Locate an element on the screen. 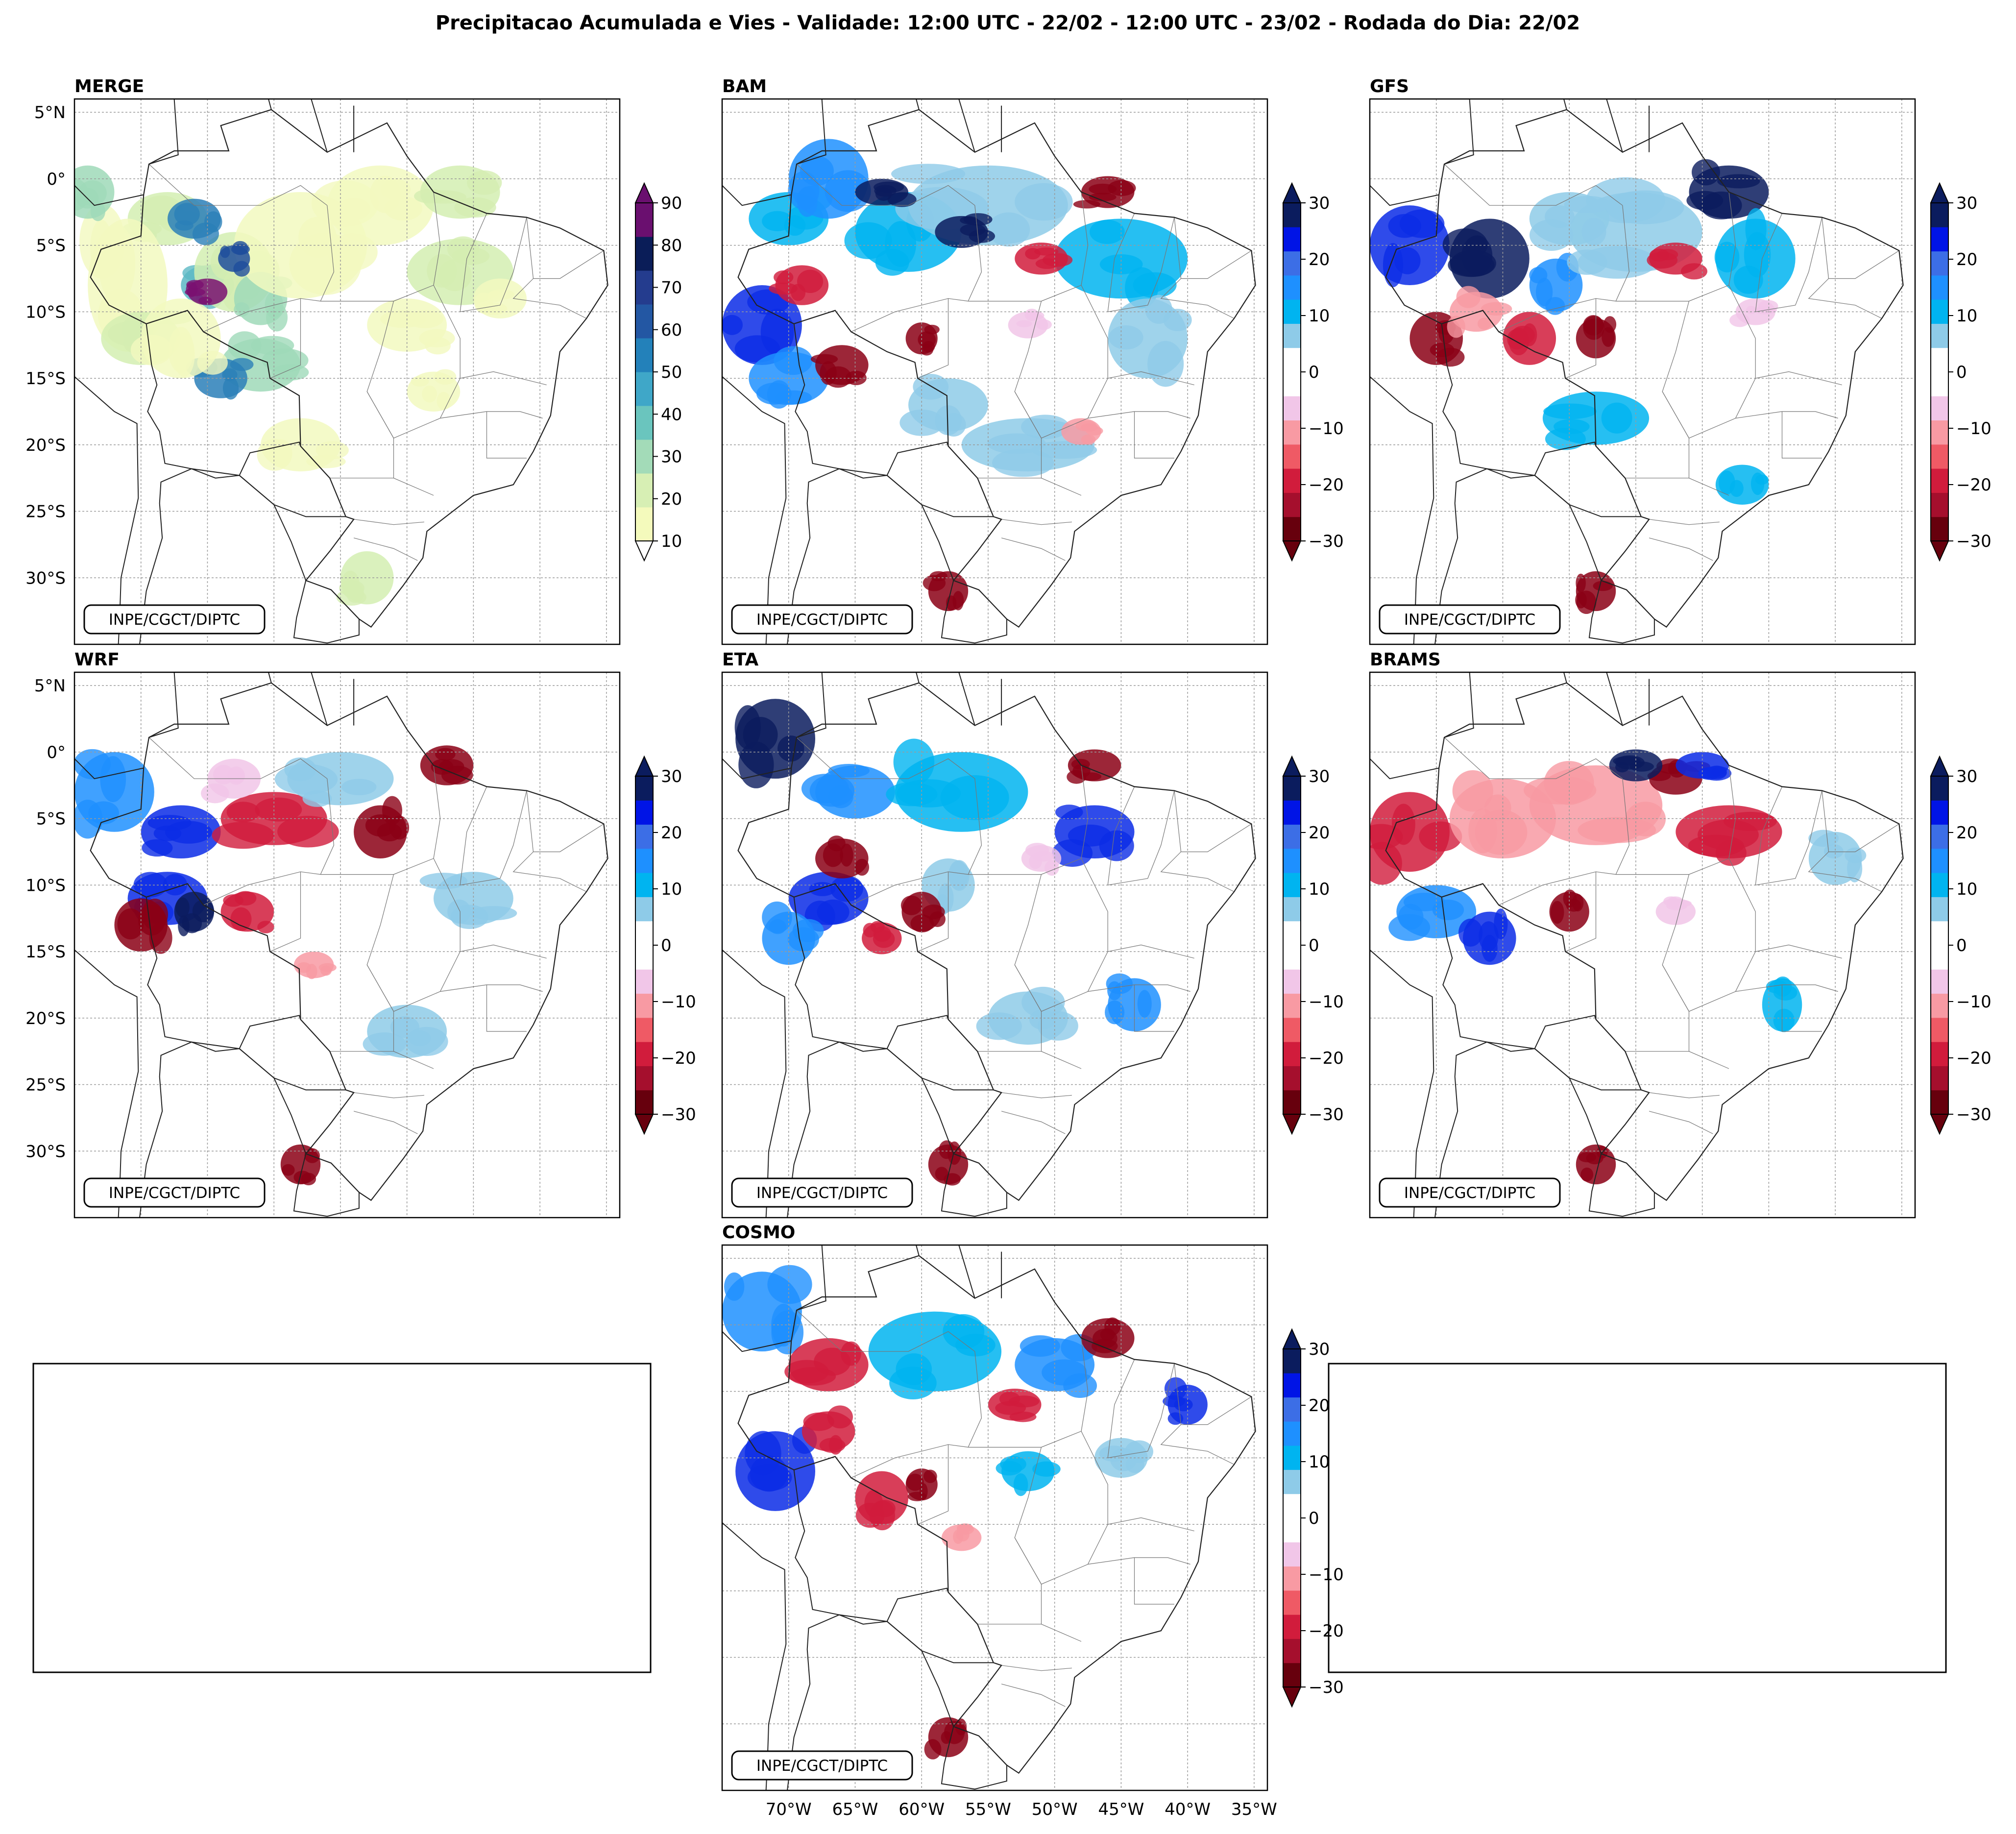 The width and height of the screenshot is (2016, 1834). uruguay-border is located at coordinates (326, 612).